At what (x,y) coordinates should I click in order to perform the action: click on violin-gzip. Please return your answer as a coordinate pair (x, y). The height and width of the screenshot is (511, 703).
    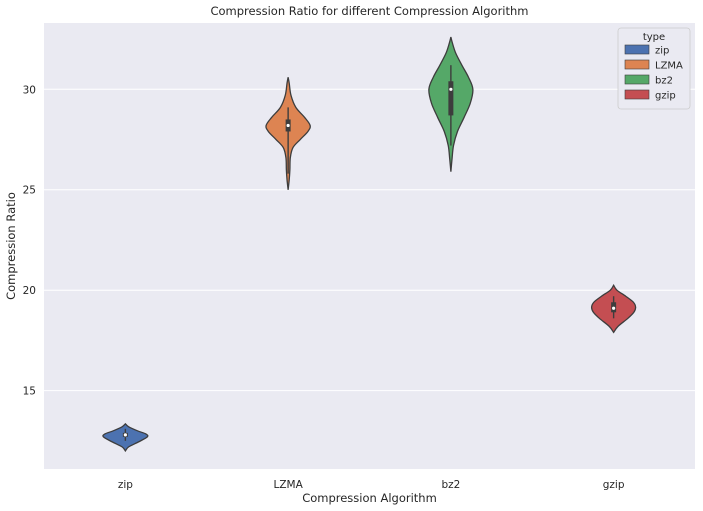
    Looking at the image, I should click on (613, 308).